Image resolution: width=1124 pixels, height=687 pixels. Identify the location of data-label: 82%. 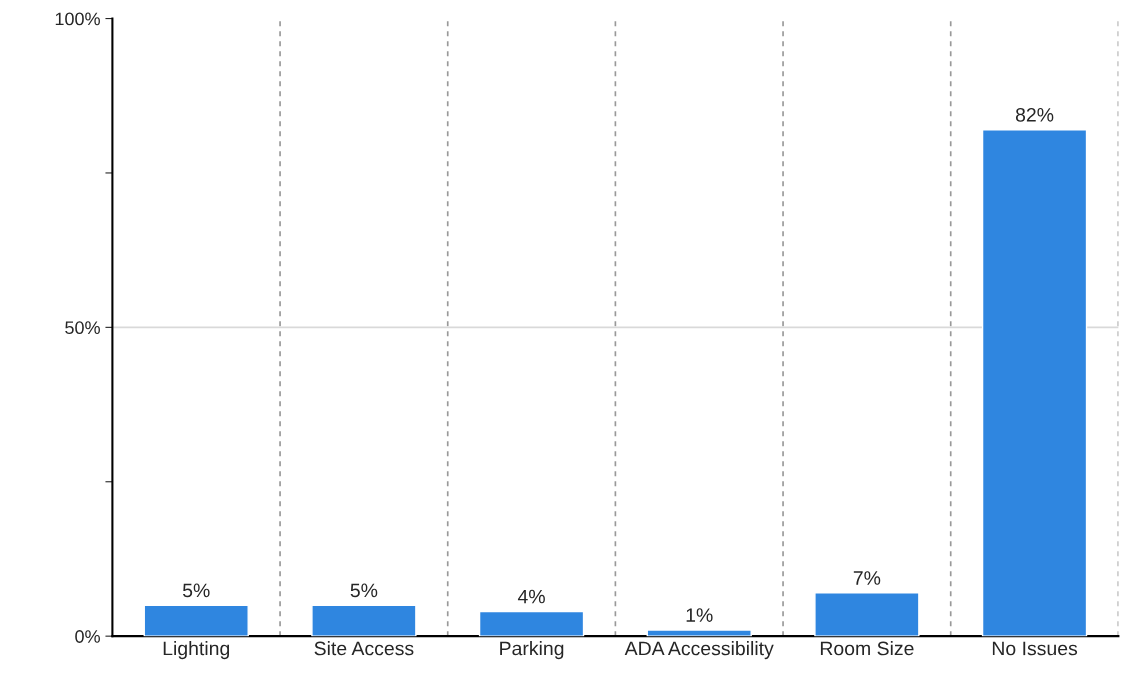
(1034, 114).